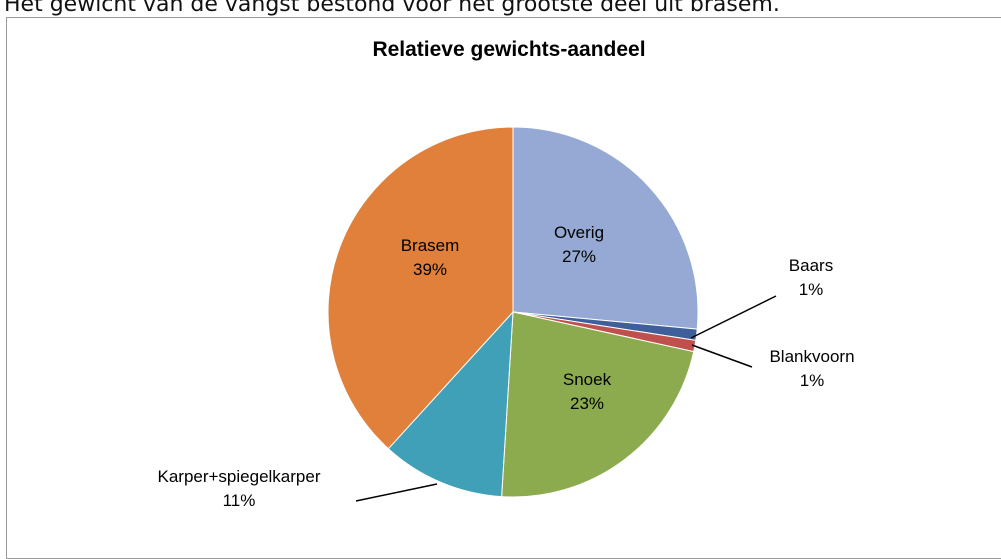 The height and width of the screenshot is (559, 1001). Describe the element at coordinates (605, 228) in the screenshot. I see `pie-slice-overig` at that location.